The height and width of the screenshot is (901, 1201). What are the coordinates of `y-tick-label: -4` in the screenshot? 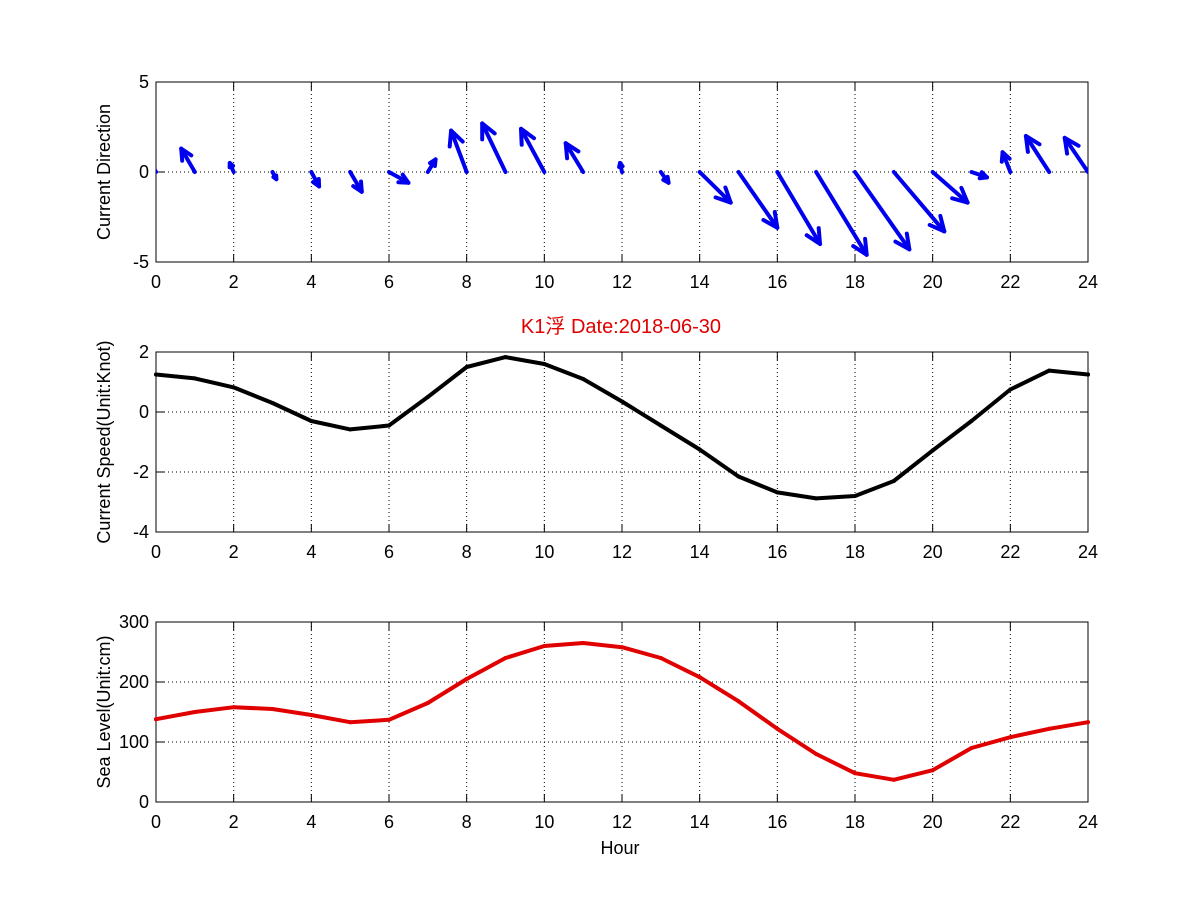 It's located at (141, 532).